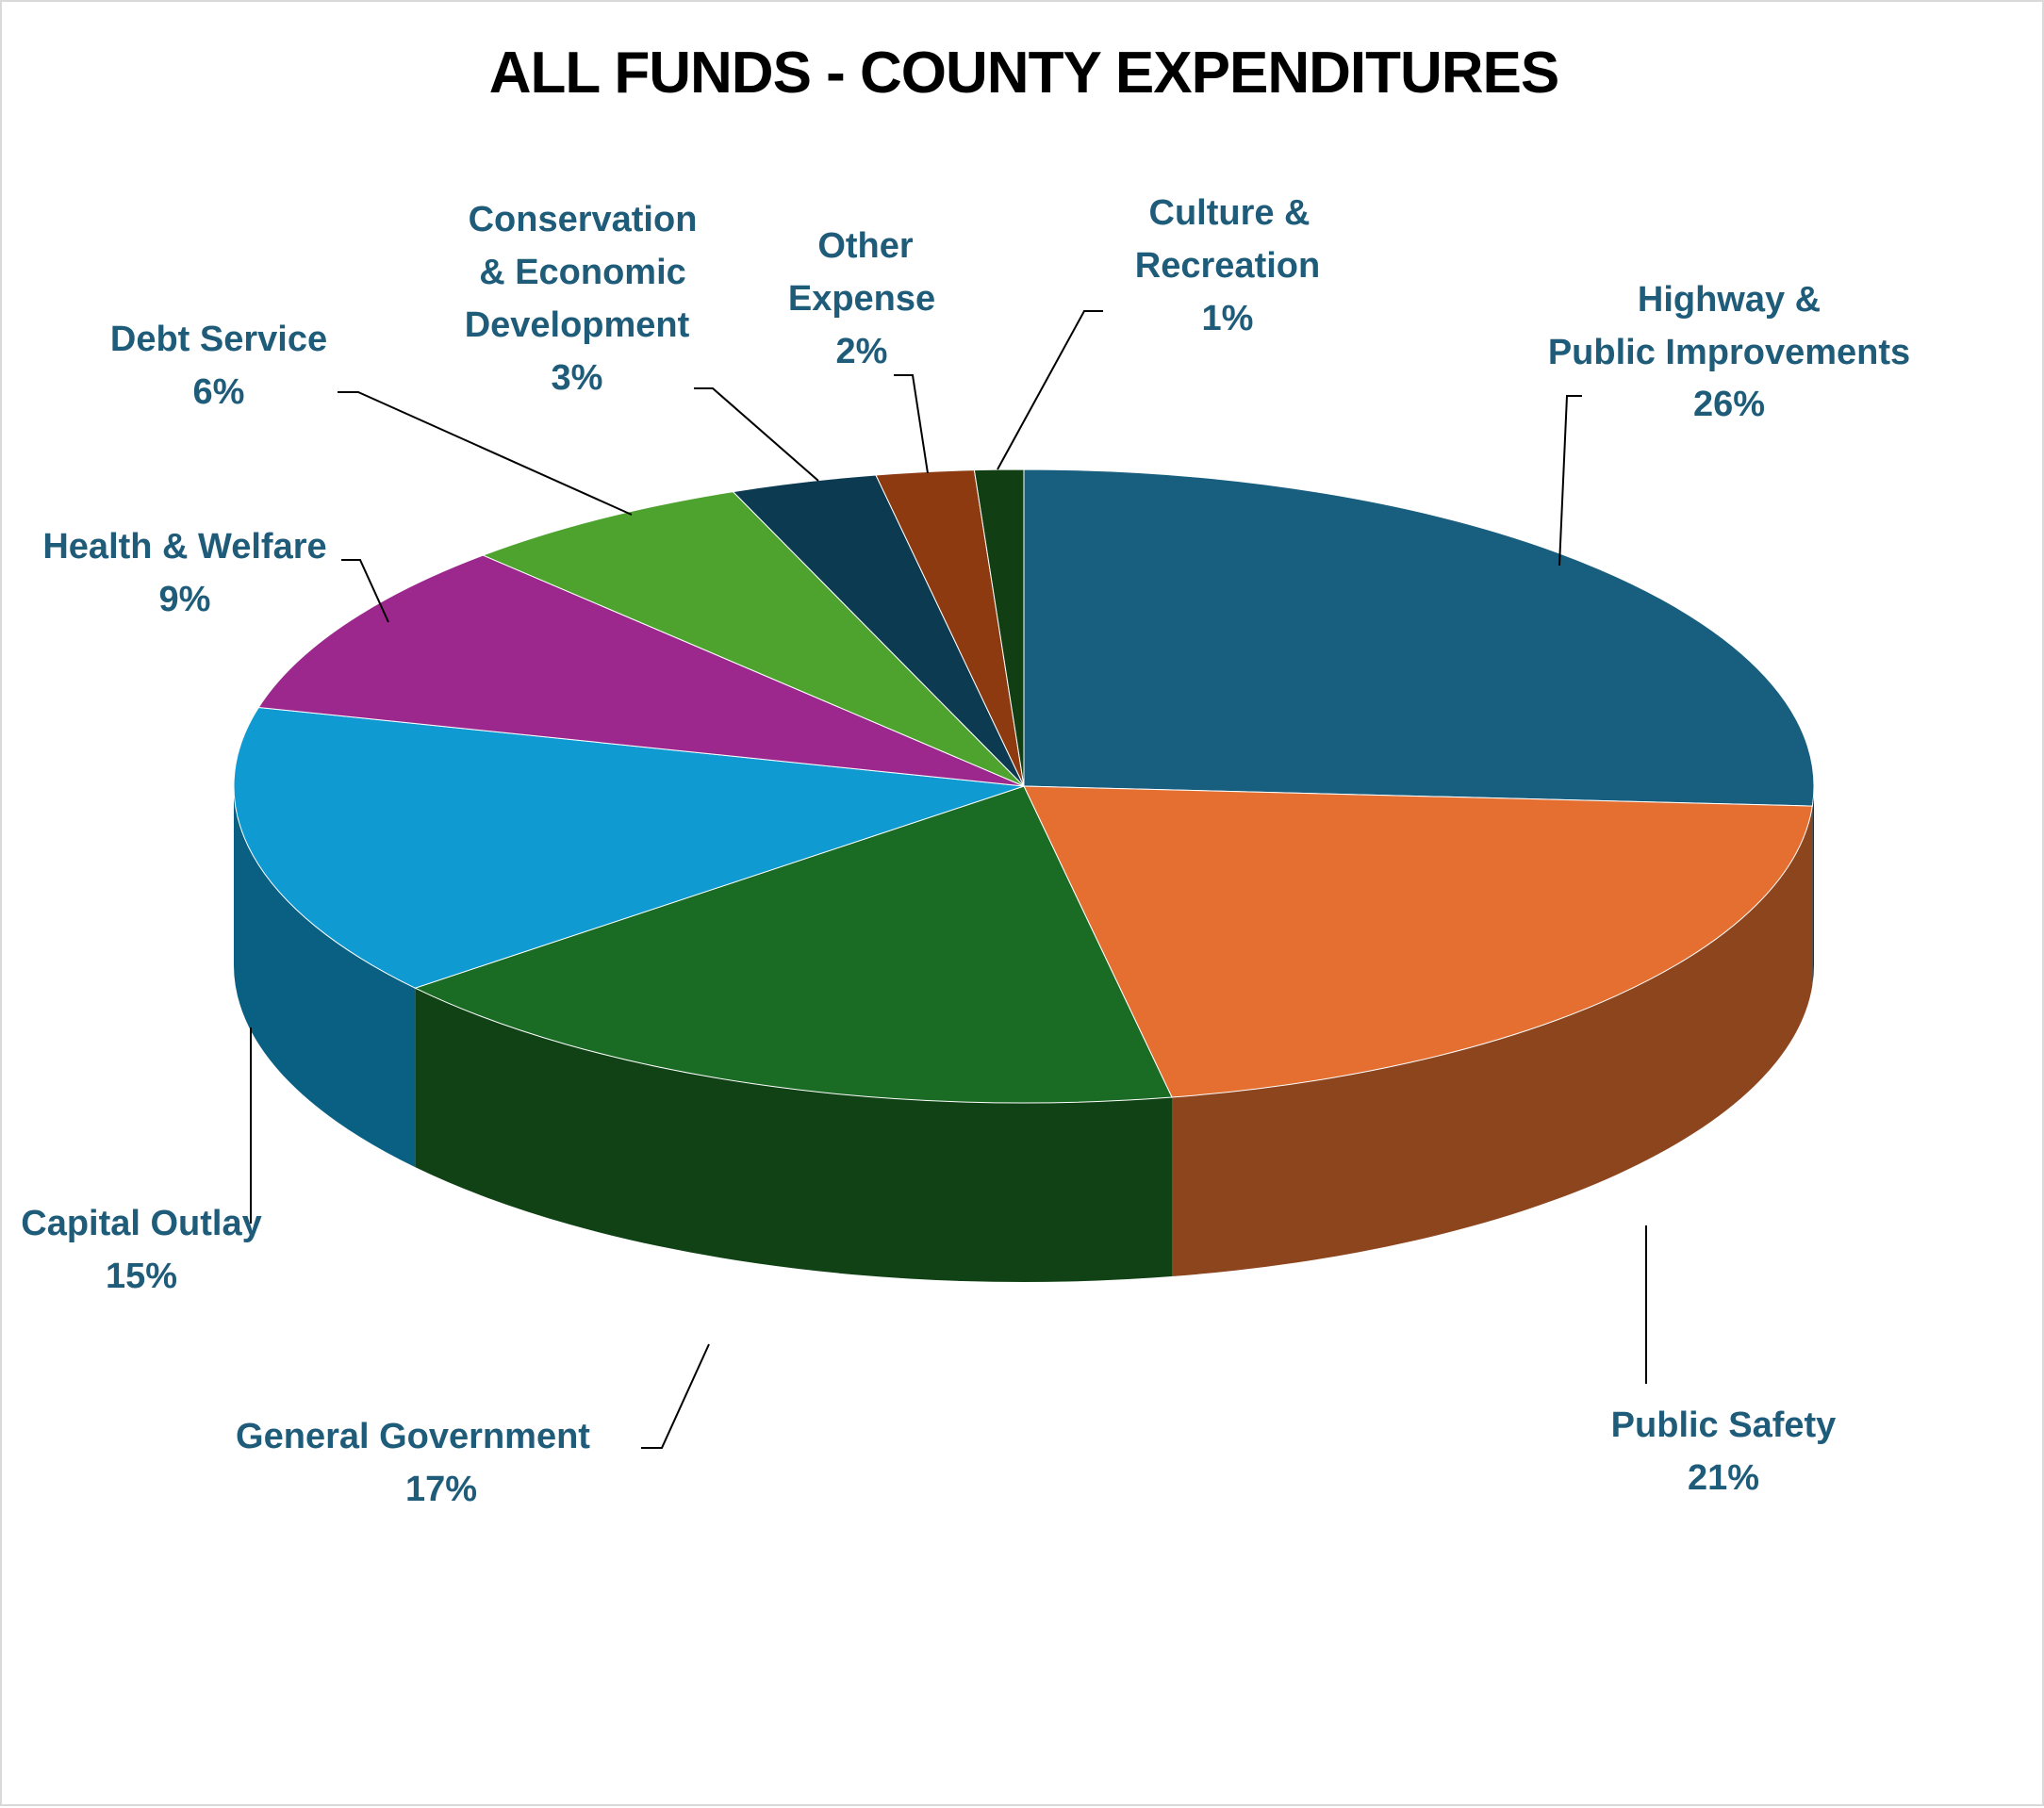 The image size is (2044, 1808). What do you see at coordinates (753, 639) in the screenshot?
I see `pie-slice-debt-service` at bounding box center [753, 639].